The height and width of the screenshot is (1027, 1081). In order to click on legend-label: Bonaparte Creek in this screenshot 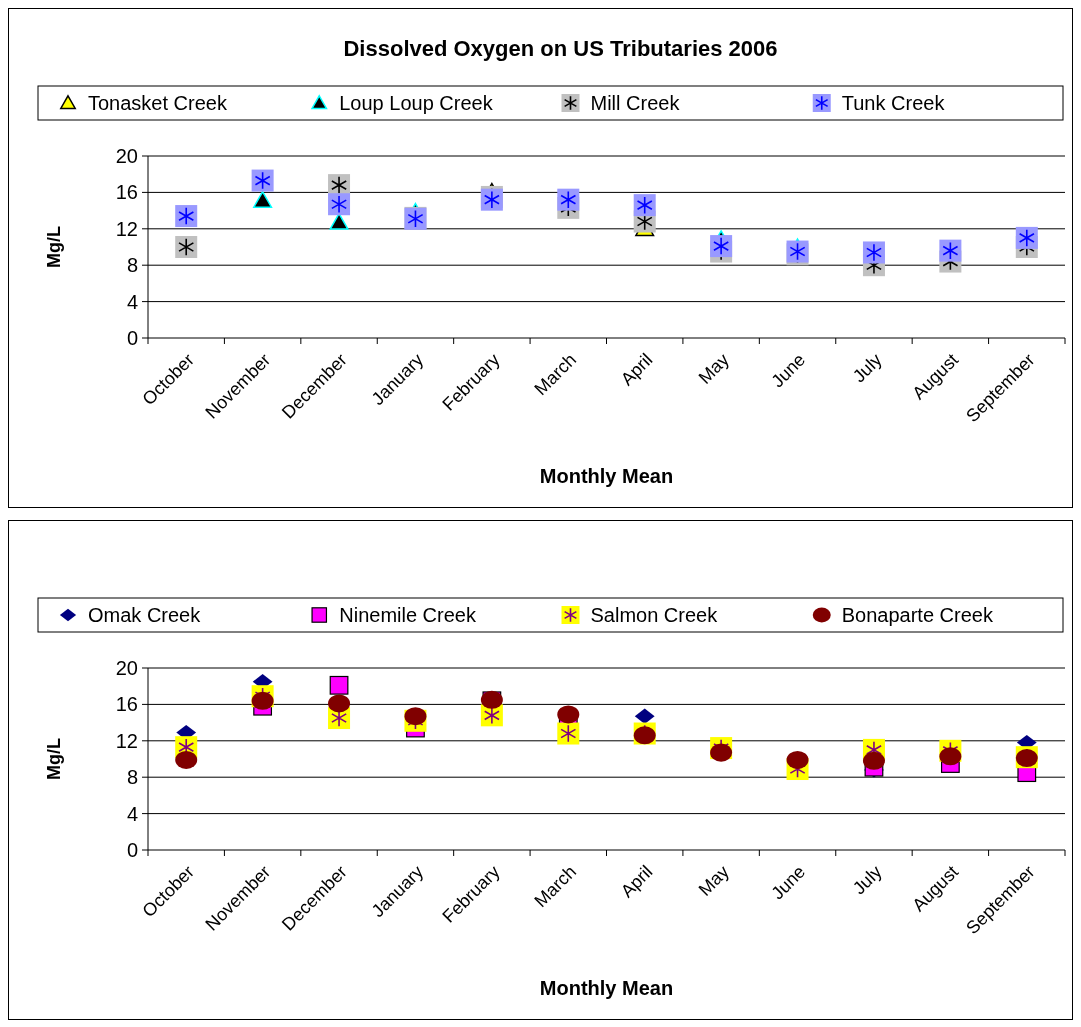, I will do `click(917, 615)`.